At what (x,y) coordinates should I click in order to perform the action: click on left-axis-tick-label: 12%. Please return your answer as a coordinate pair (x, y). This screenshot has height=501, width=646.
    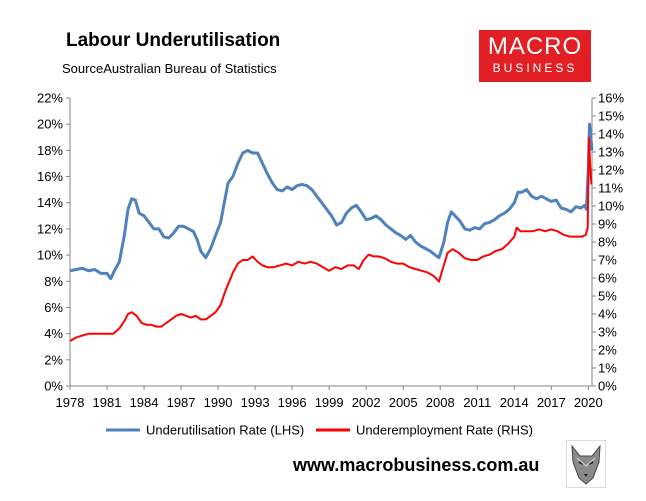
    Looking at the image, I should click on (50, 228).